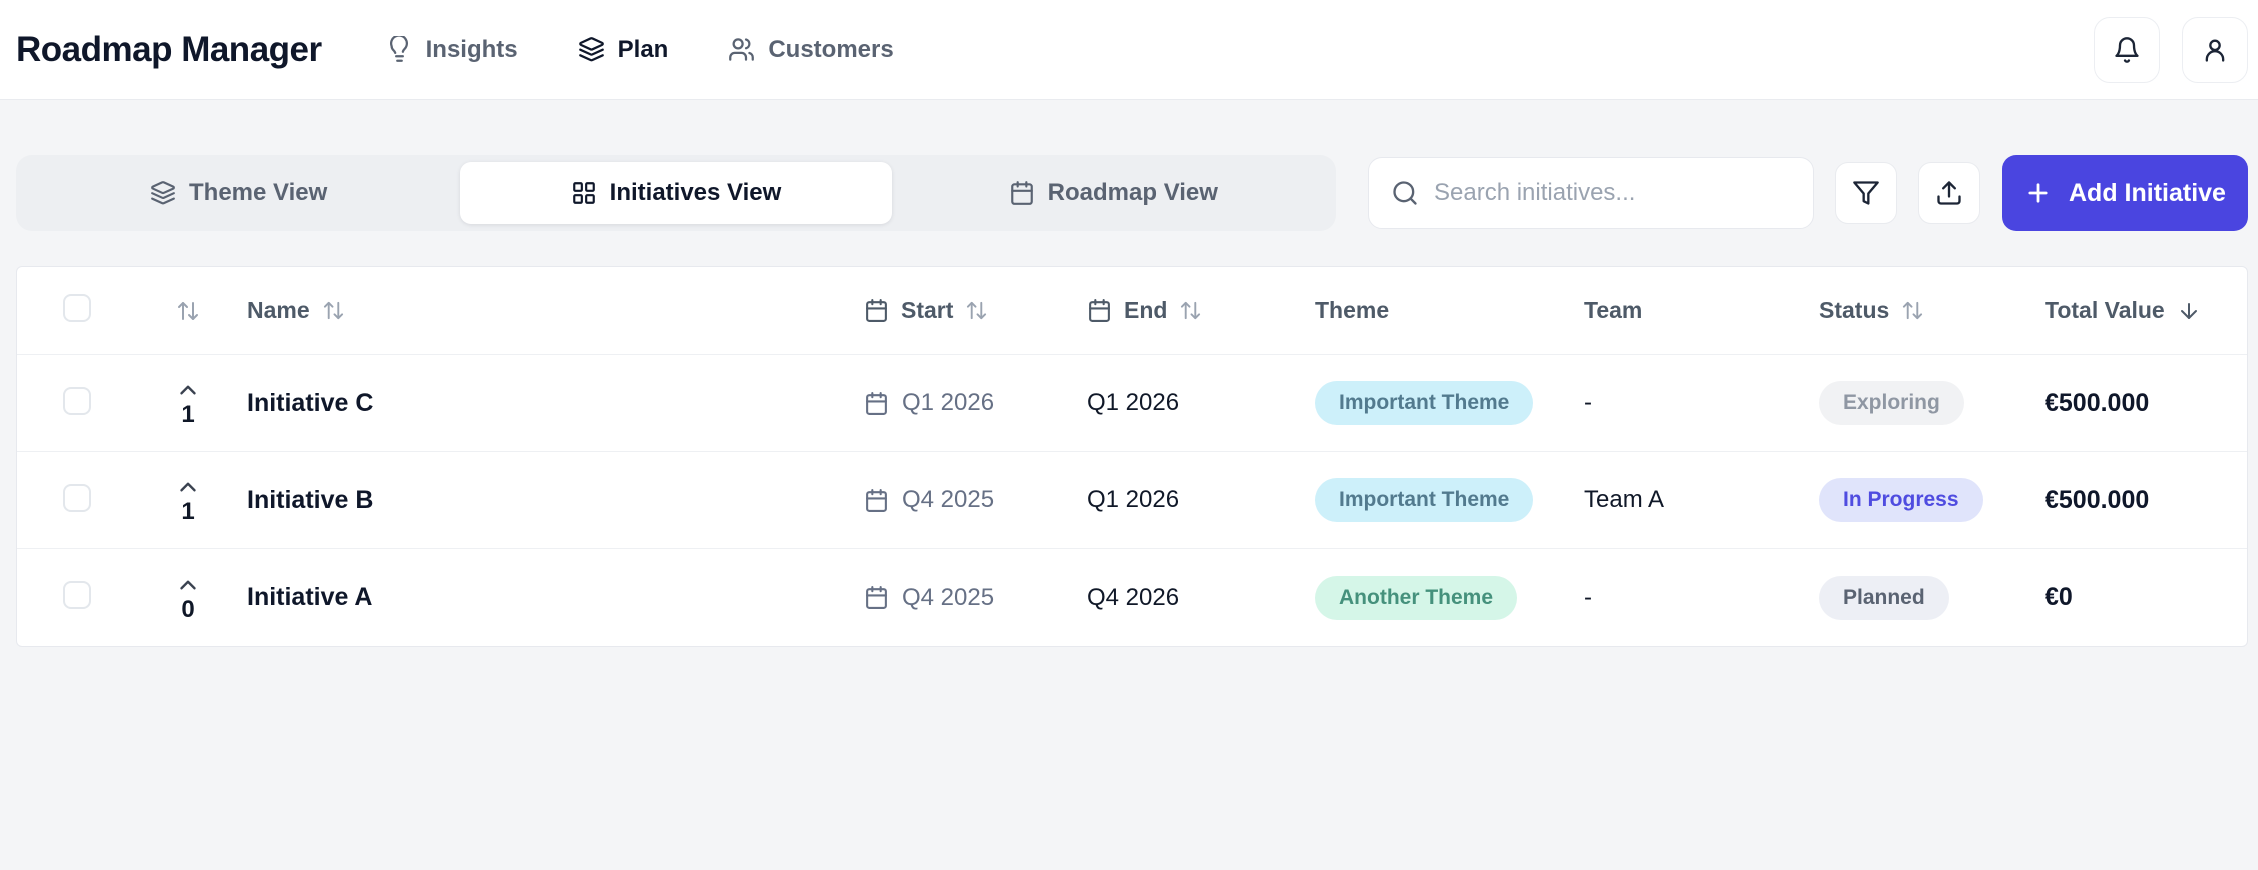  Describe the element at coordinates (1701, 310) in the screenshot. I see `column-header-team: Team` at that location.